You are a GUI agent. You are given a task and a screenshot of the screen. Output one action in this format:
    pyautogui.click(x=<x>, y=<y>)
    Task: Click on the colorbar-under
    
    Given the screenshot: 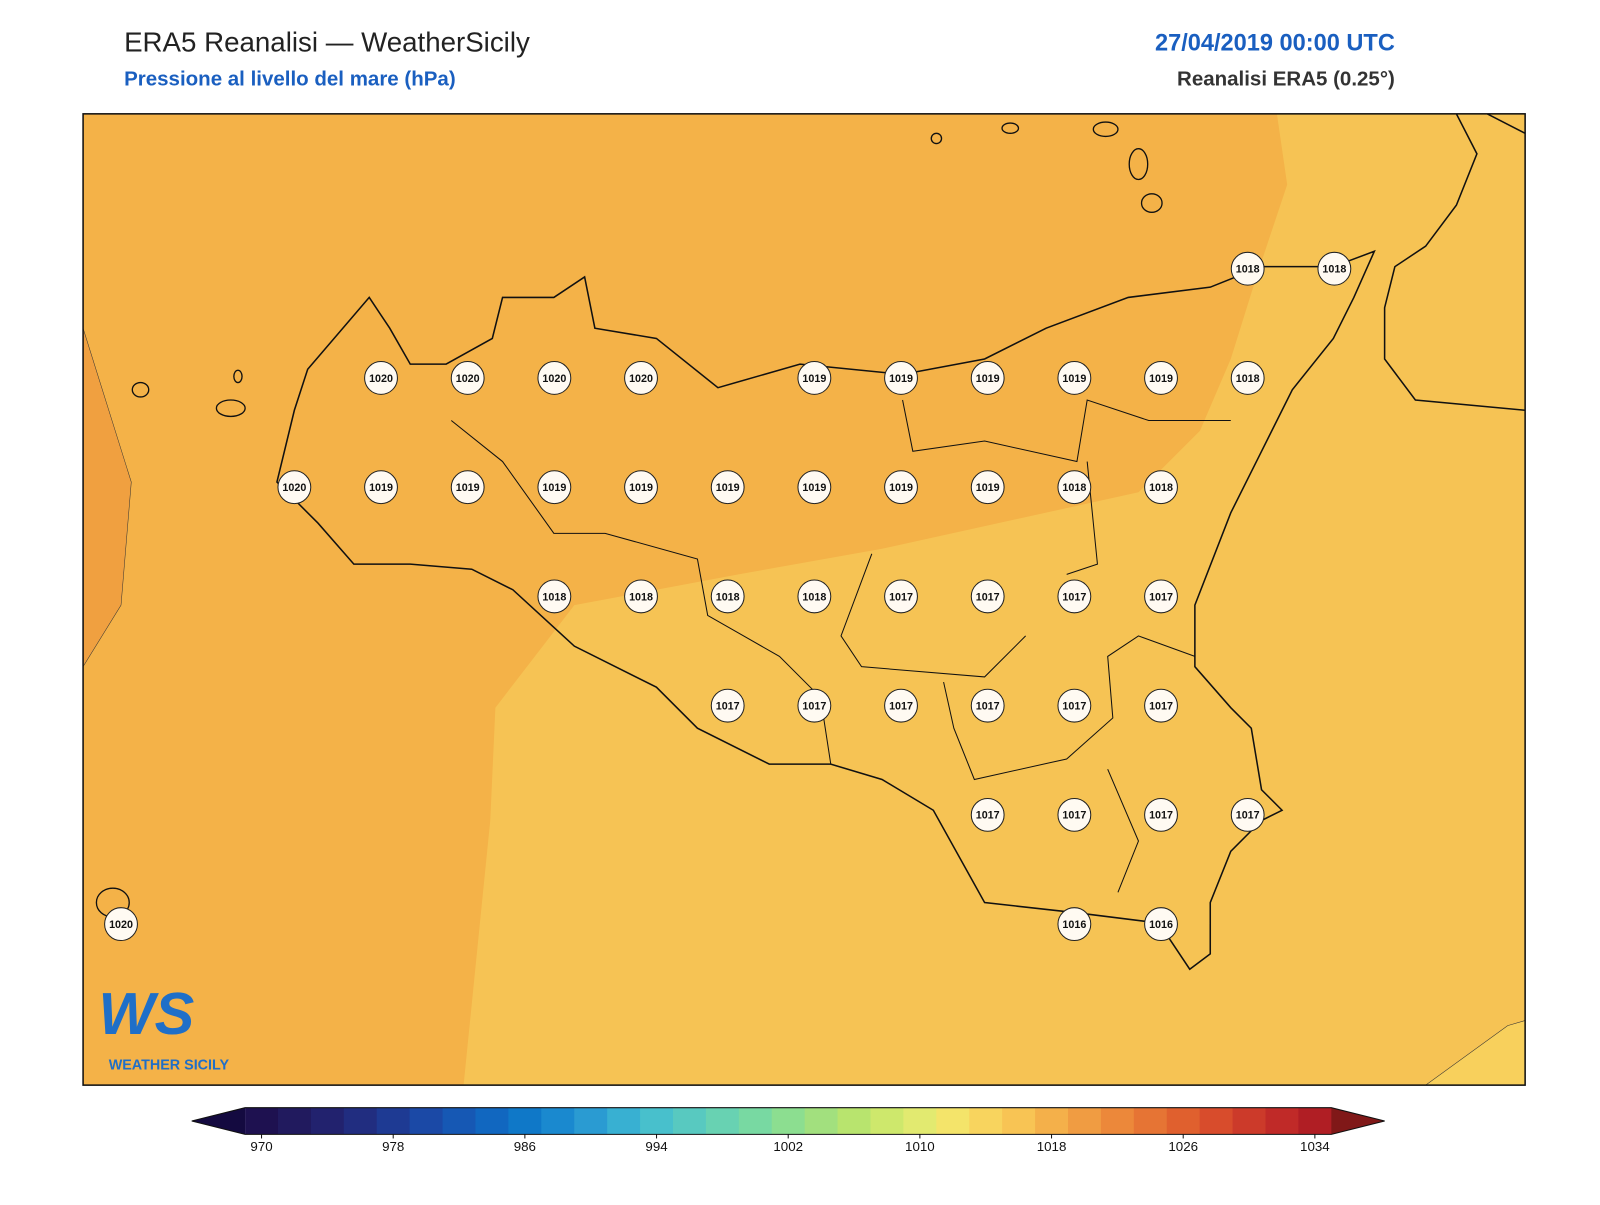 What is the action you would take?
    pyautogui.click(x=218, y=1121)
    